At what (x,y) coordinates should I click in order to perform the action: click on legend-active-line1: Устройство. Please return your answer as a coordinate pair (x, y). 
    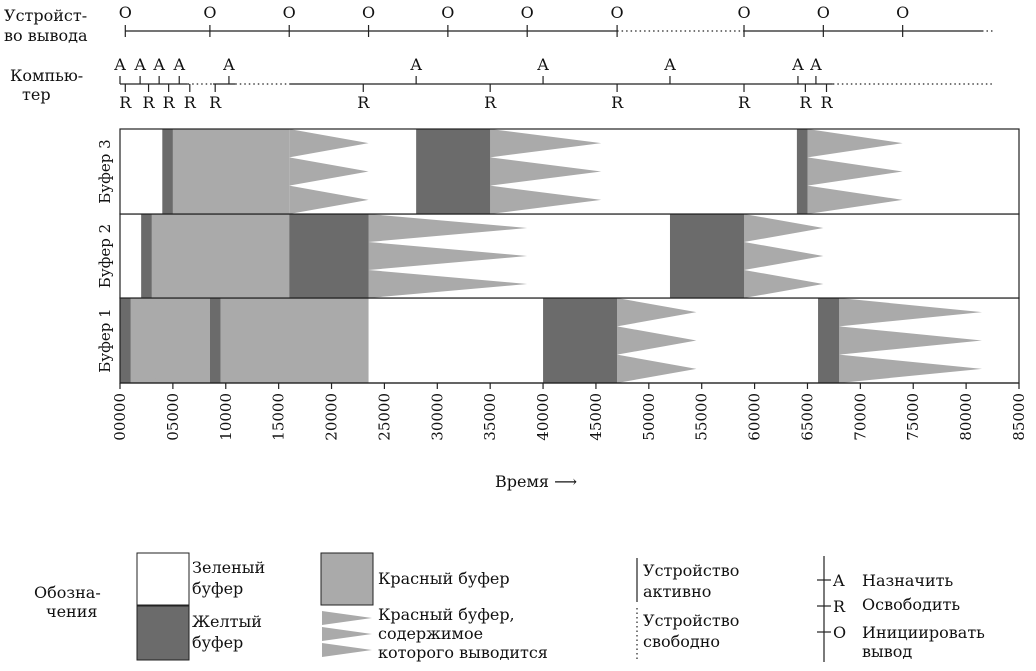
    Looking at the image, I should click on (691, 570).